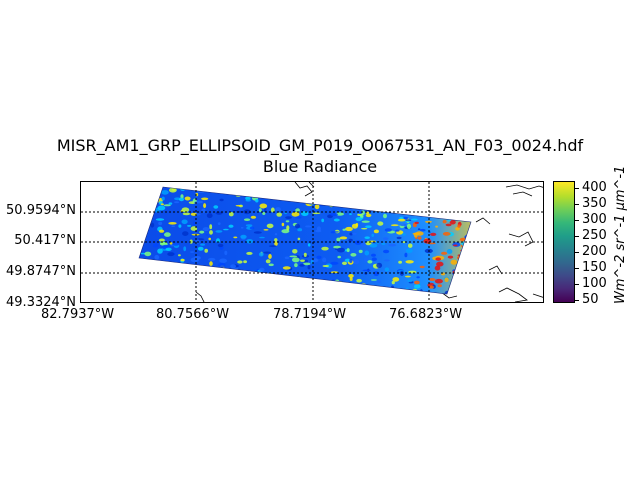  What do you see at coordinates (78, 314) in the screenshot?
I see `lon-label-1: 82.7937°W` at bounding box center [78, 314].